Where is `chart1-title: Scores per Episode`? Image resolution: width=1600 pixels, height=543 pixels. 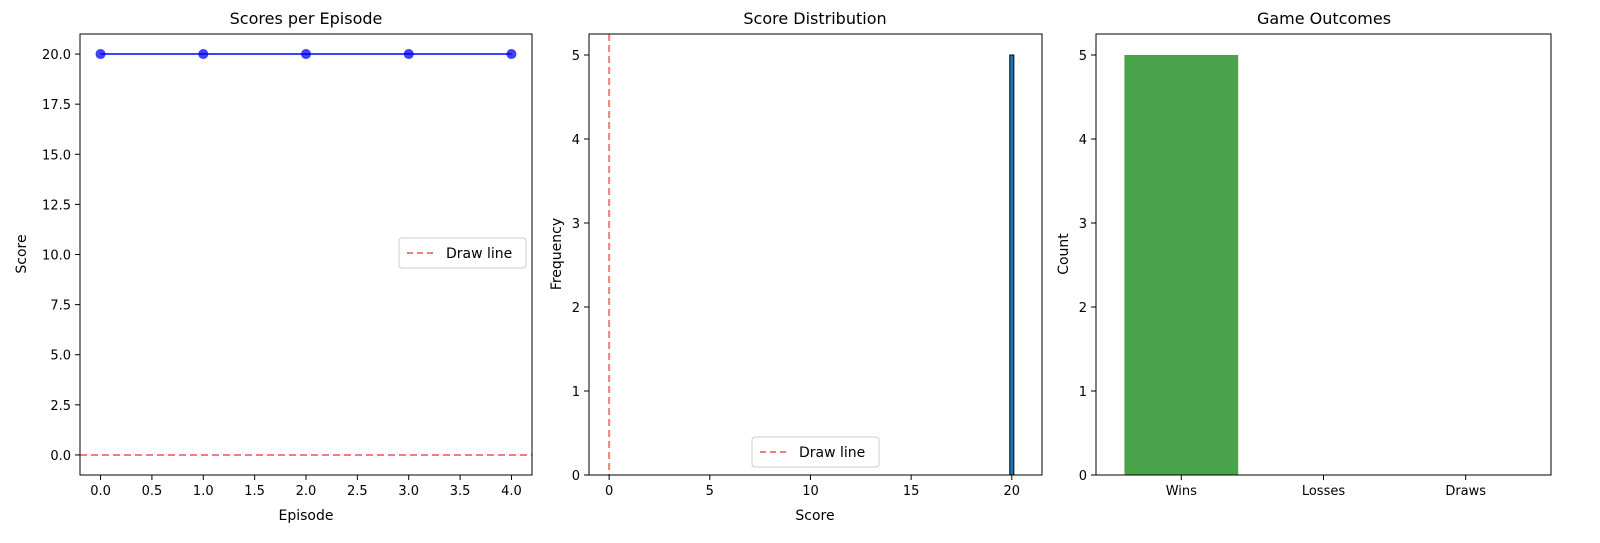
chart1-title: Scores per Episode is located at coordinates (306, 18).